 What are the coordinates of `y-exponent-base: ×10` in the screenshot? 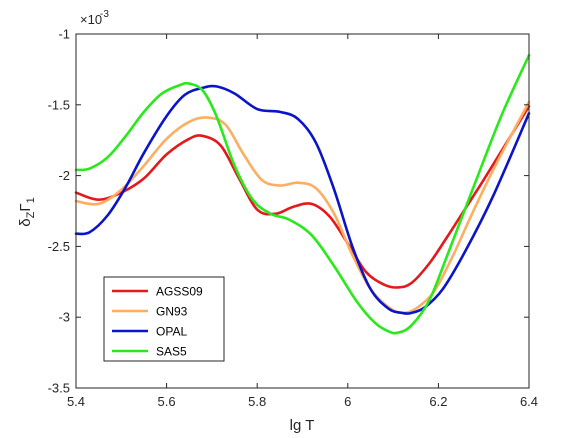 It's located at (91, 19).